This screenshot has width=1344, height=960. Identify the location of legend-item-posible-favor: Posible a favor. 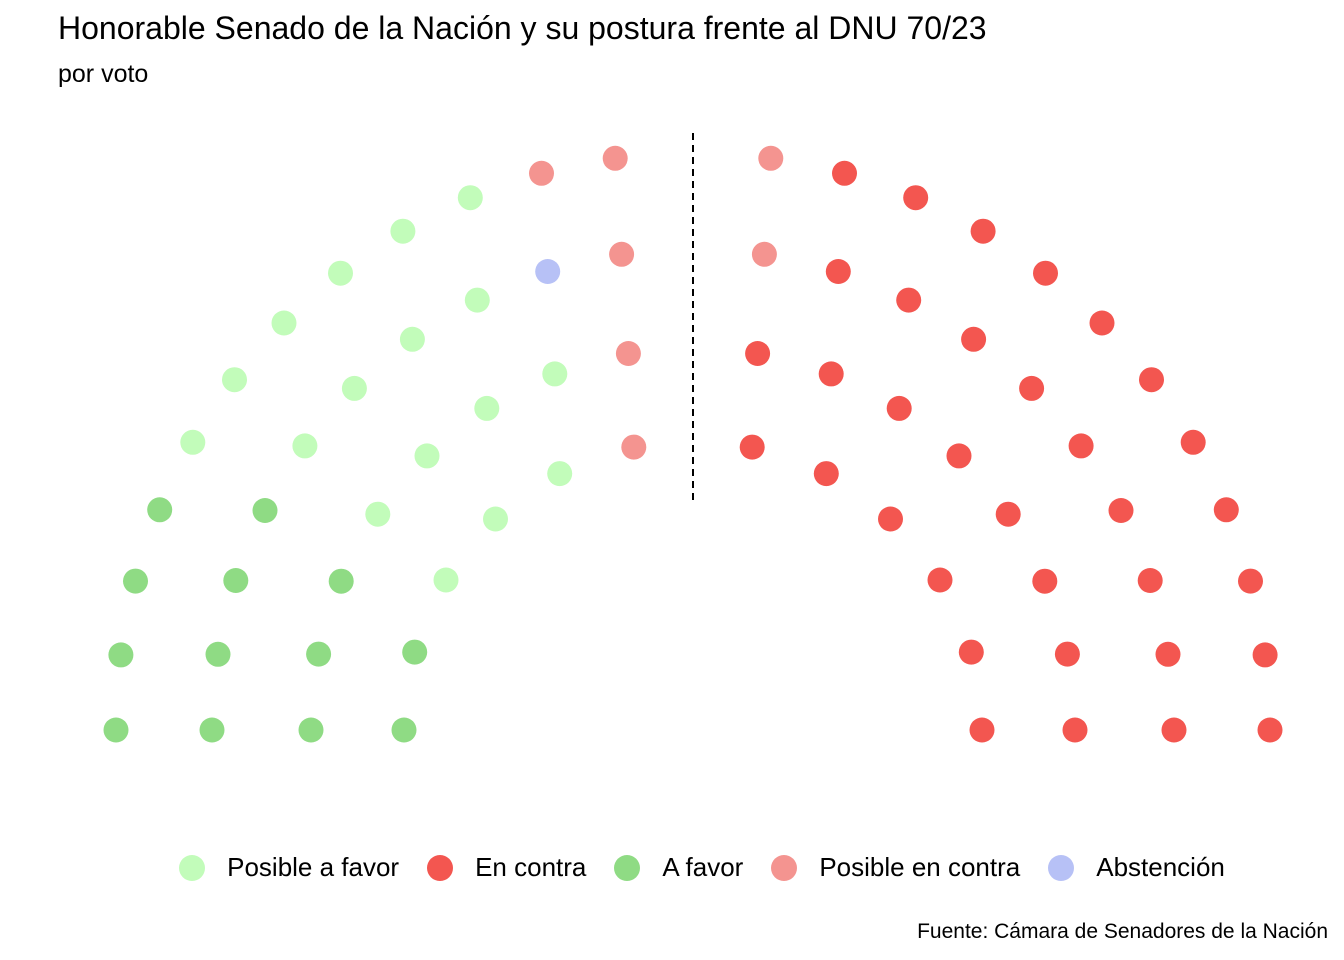
(289, 867).